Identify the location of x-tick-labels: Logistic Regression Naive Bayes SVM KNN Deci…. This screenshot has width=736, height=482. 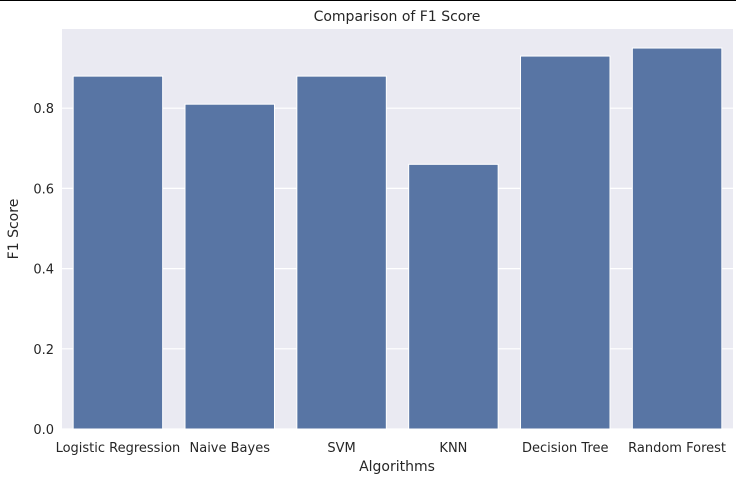
(391, 448).